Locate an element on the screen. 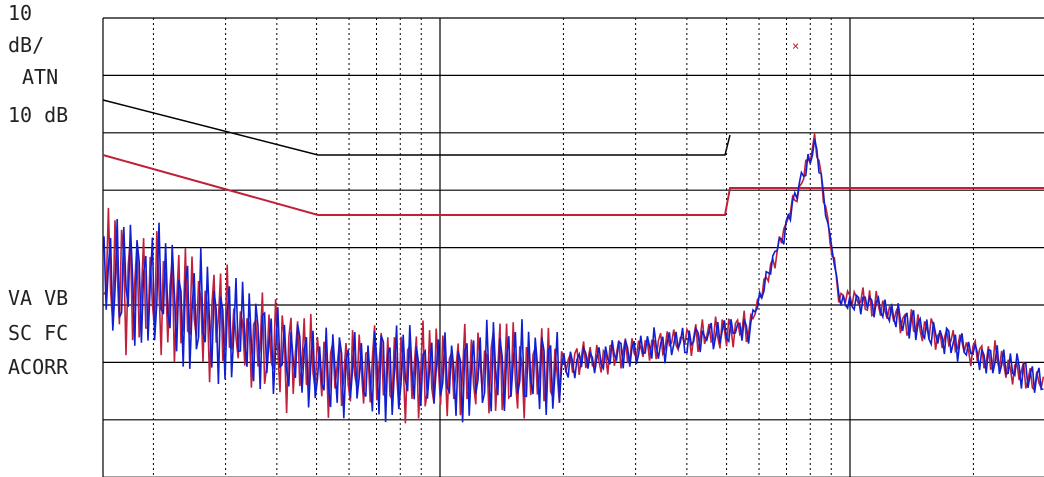 This screenshot has height=477, width=1044. correction-label: ACORR is located at coordinates (38, 367).